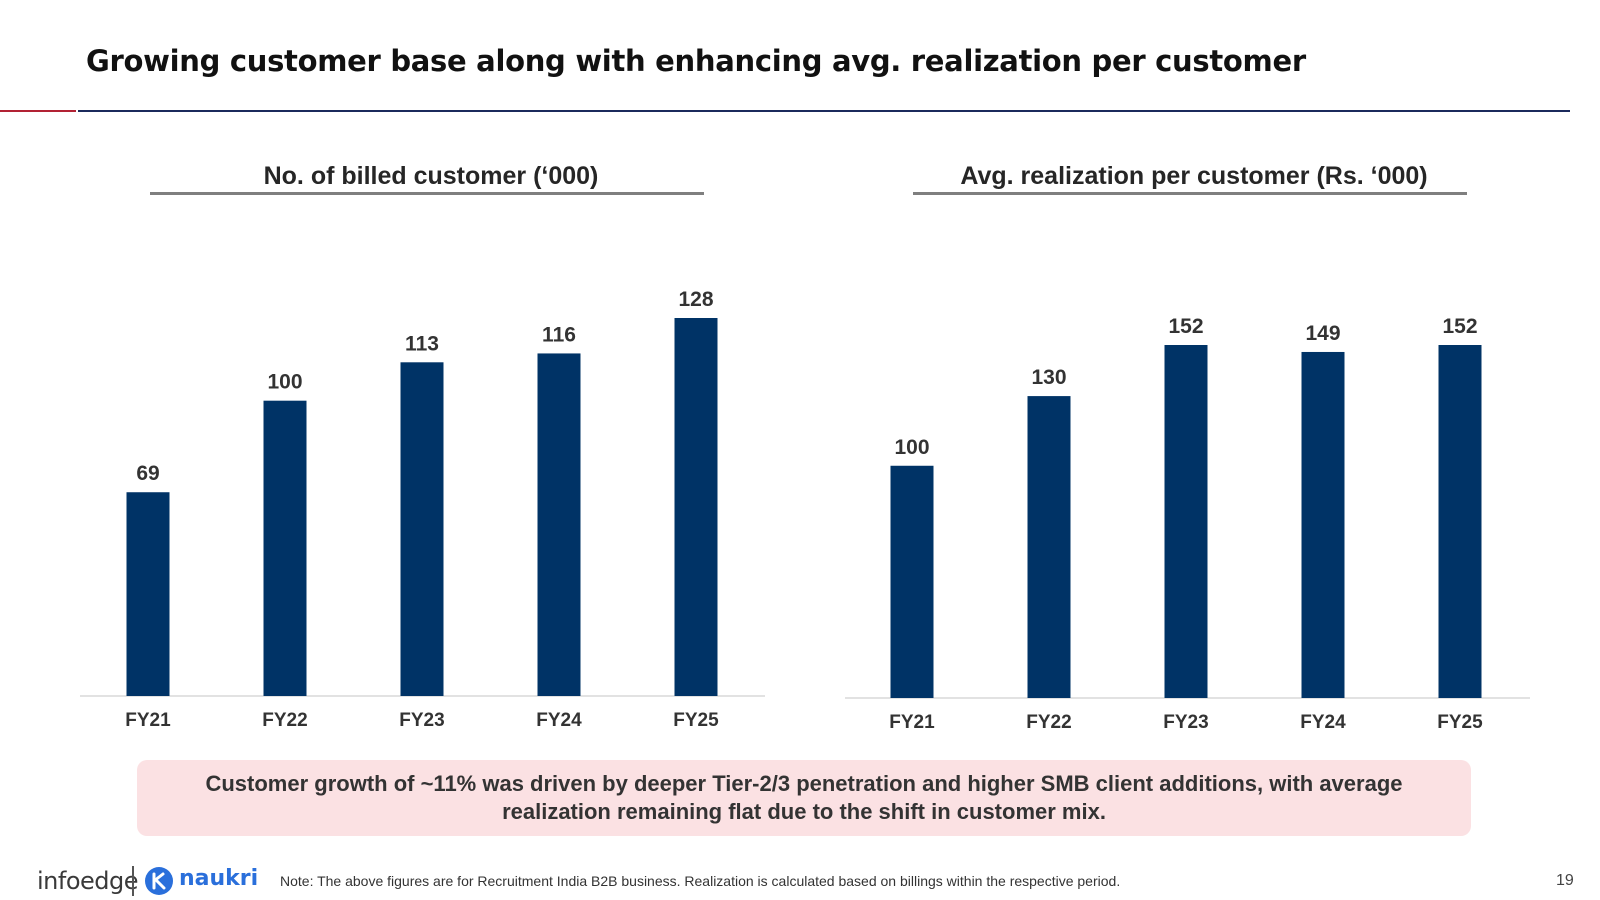  I want to click on chart-1-bar-fy23, so click(422, 529).